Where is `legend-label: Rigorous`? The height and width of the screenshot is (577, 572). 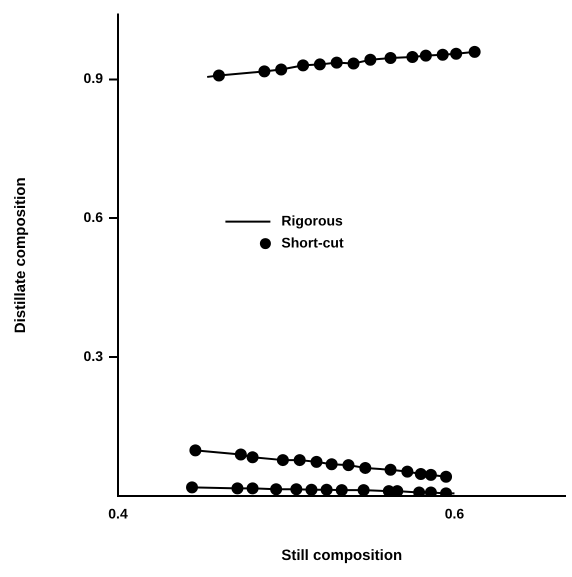
legend-label: Rigorous is located at coordinates (312, 220).